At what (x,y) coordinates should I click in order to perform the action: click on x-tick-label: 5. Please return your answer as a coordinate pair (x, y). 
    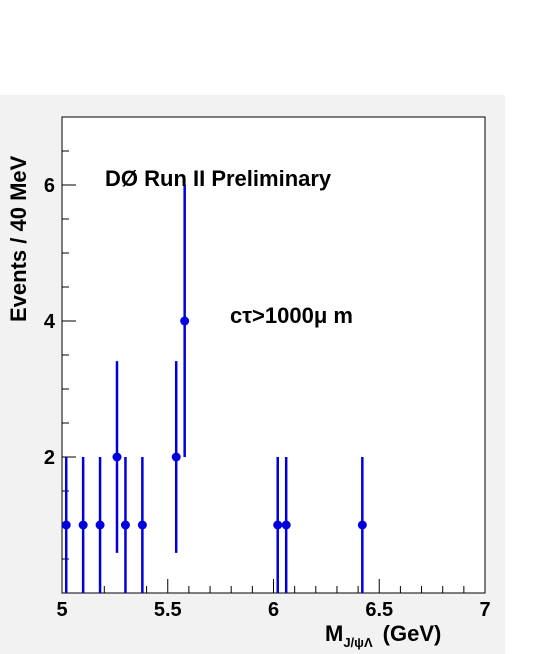
    Looking at the image, I should click on (61, 610).